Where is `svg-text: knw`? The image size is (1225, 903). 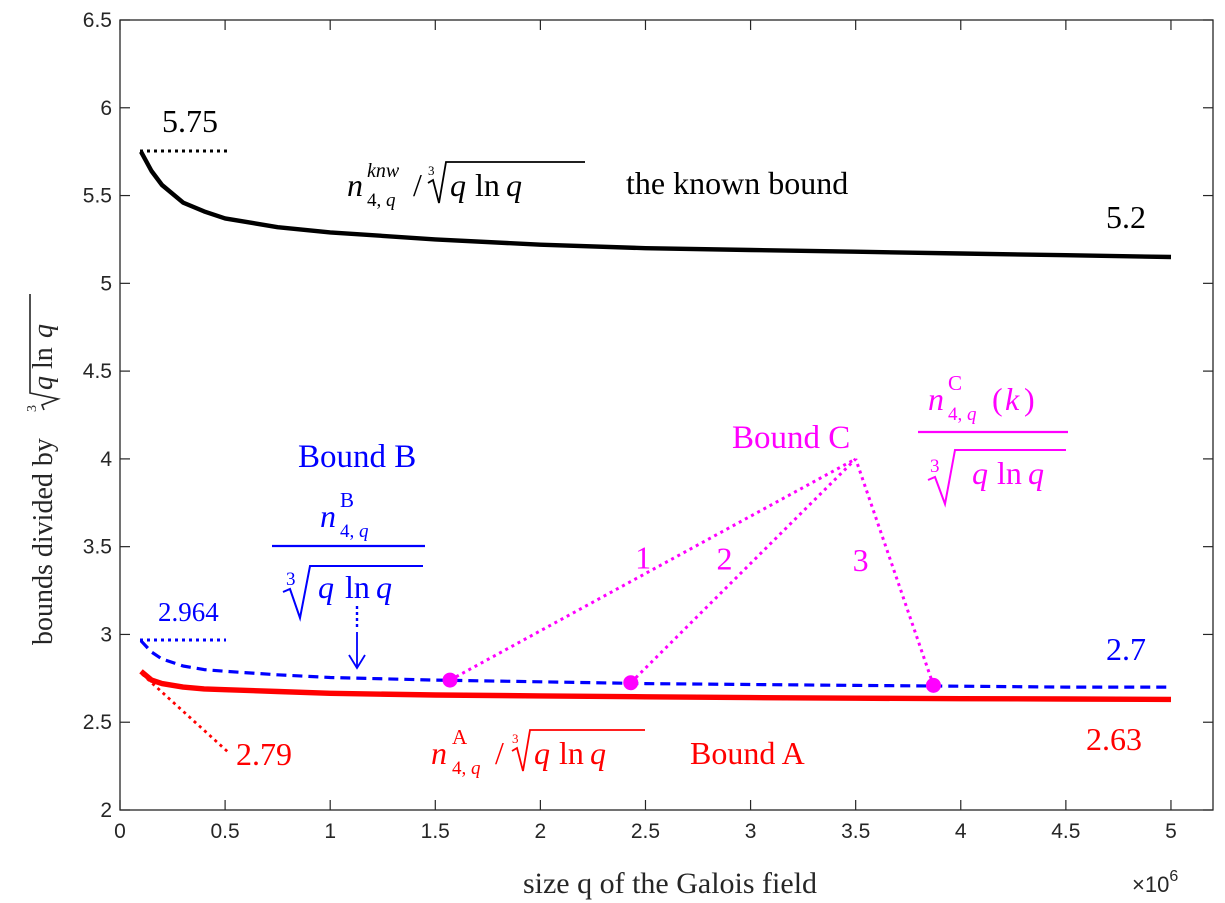
svg-text: knw is located at coordinates (383, 171).